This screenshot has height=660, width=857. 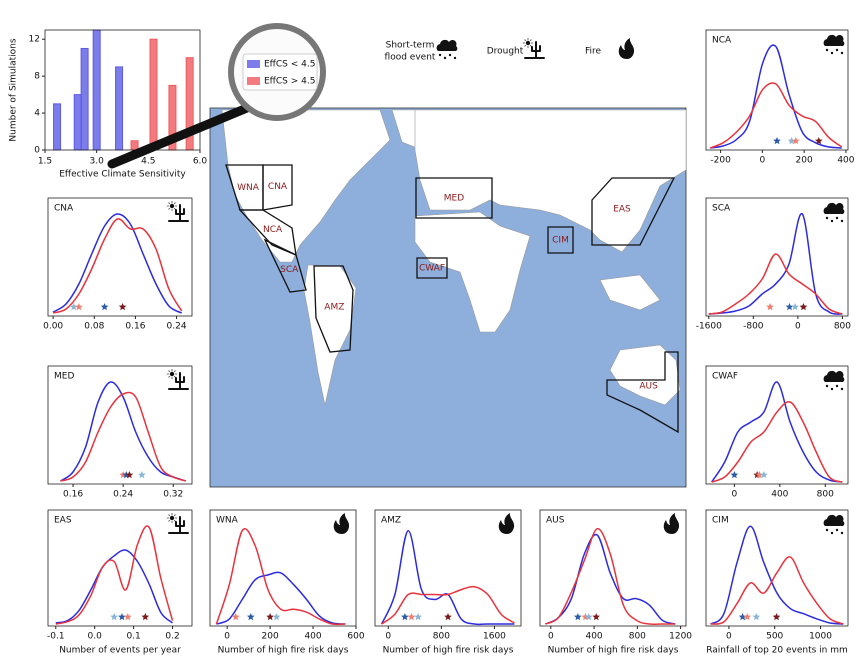 I want to click on x-tick-label: 1600, so click(x=494, y=637).